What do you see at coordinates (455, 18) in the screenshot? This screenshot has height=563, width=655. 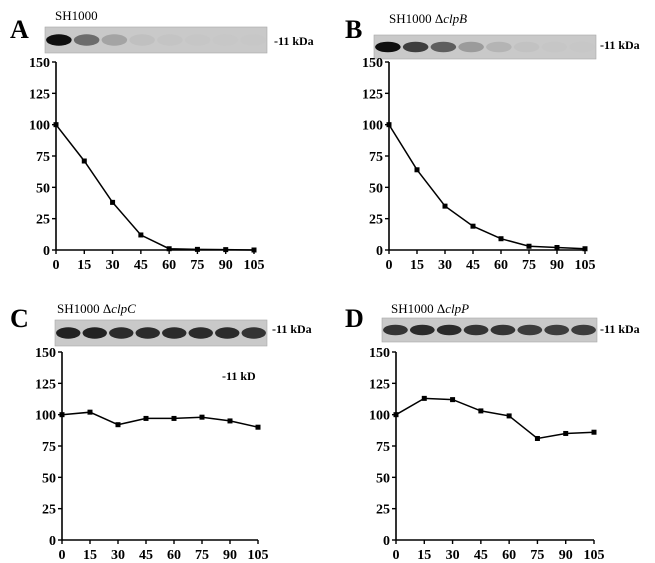 I see `strain-gene: clpB` at bounding box center [455, 18].